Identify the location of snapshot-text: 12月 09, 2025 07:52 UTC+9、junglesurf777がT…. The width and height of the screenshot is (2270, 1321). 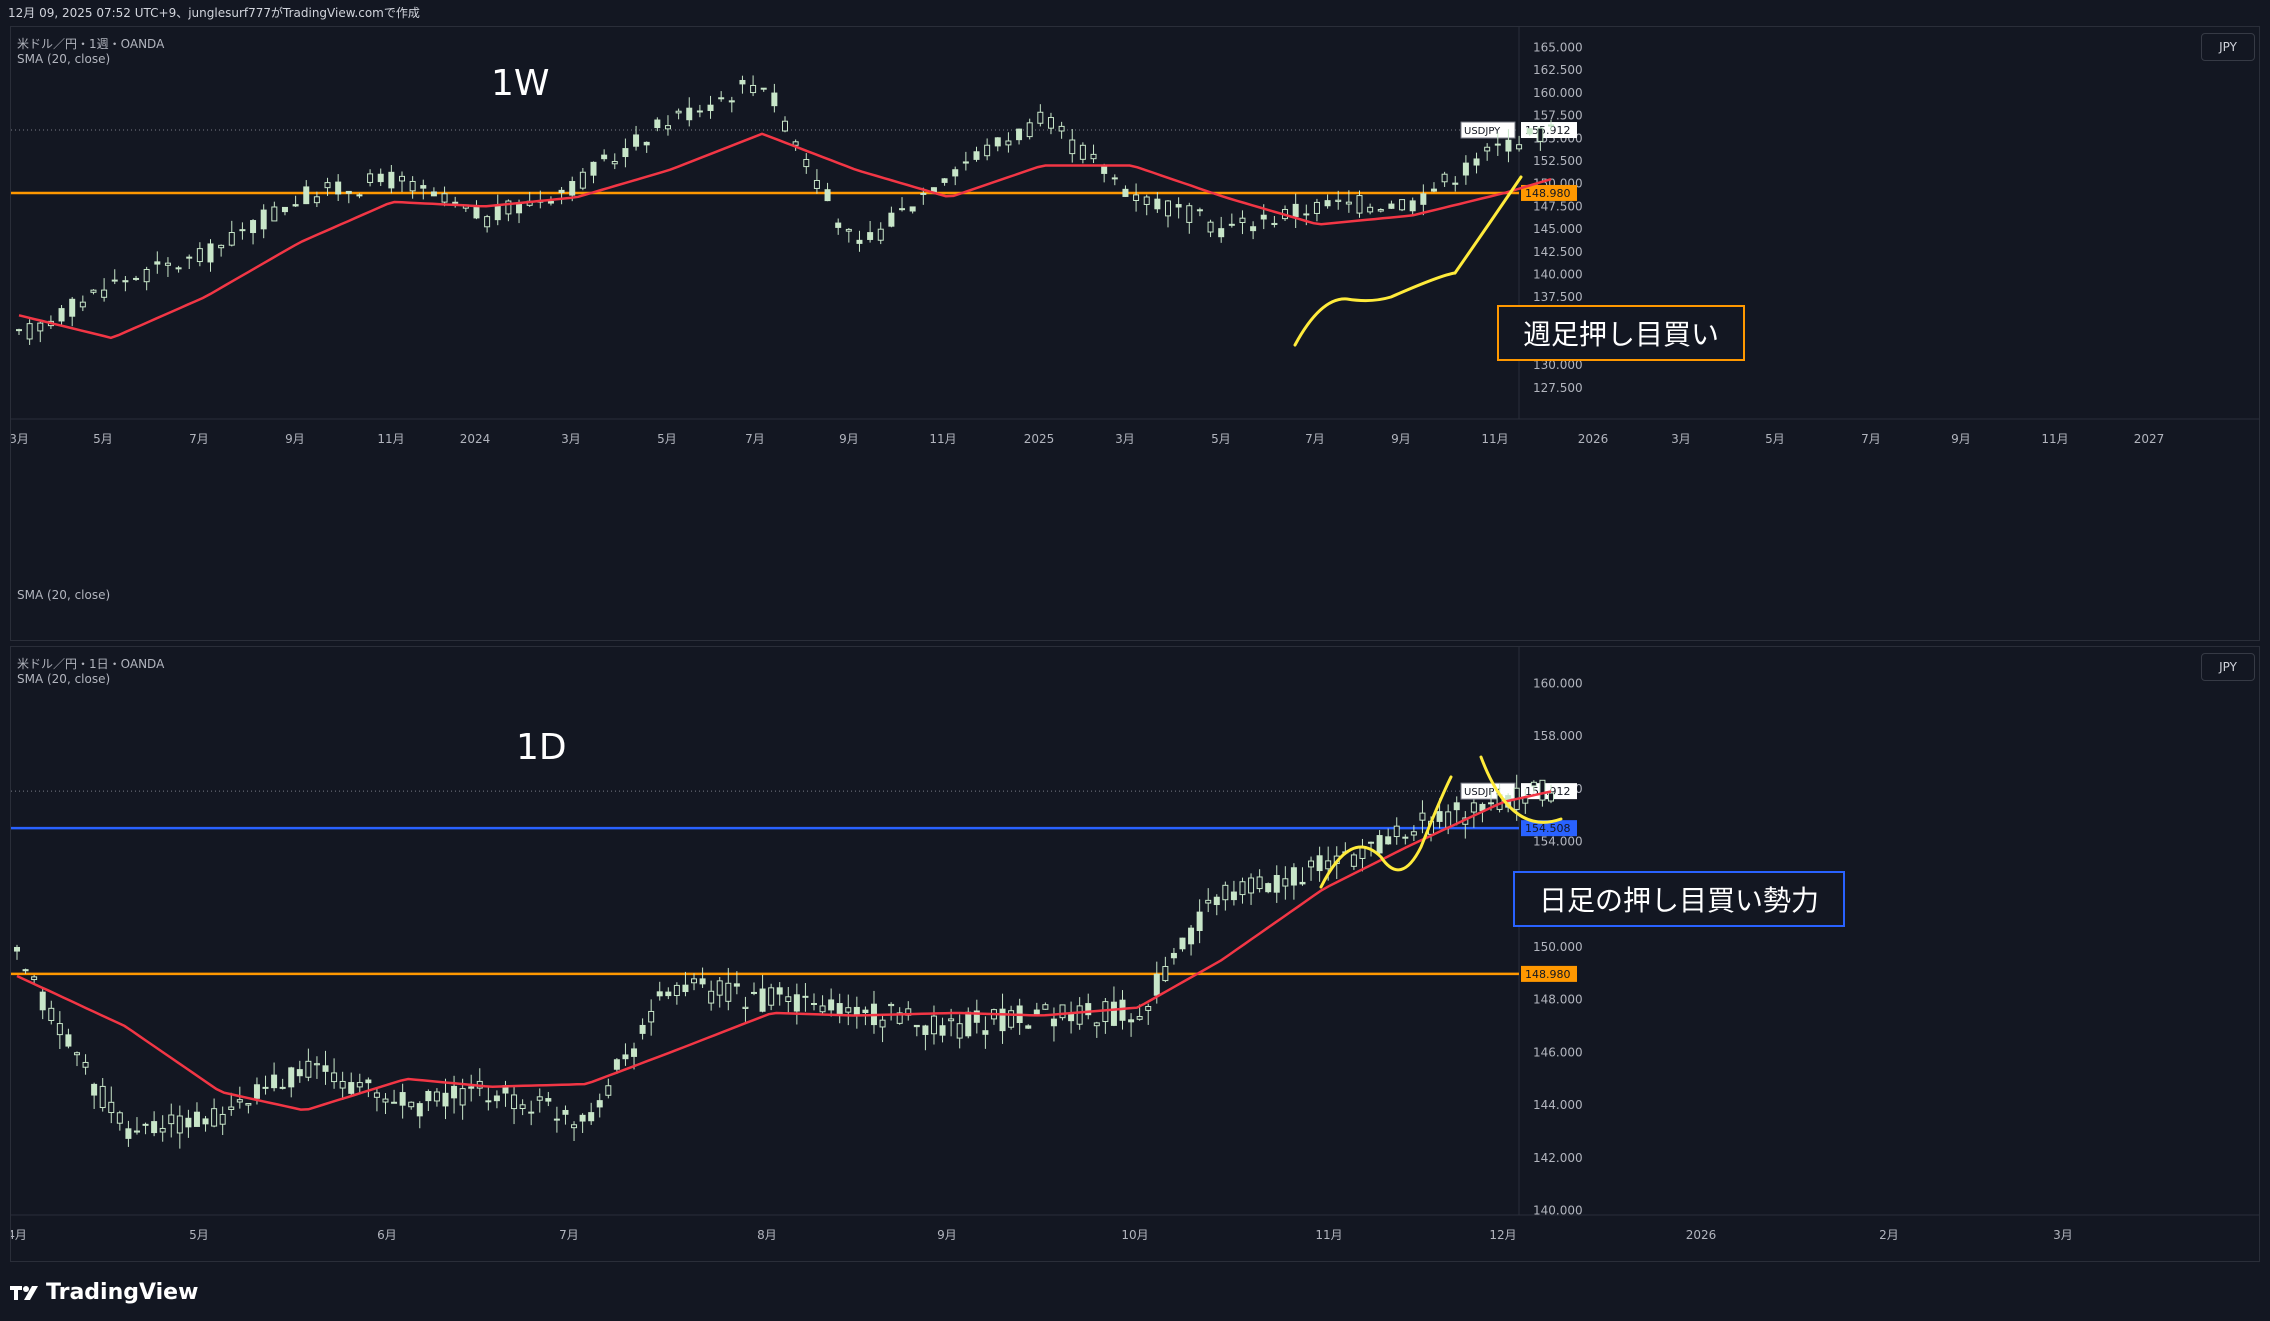
(214, 13).